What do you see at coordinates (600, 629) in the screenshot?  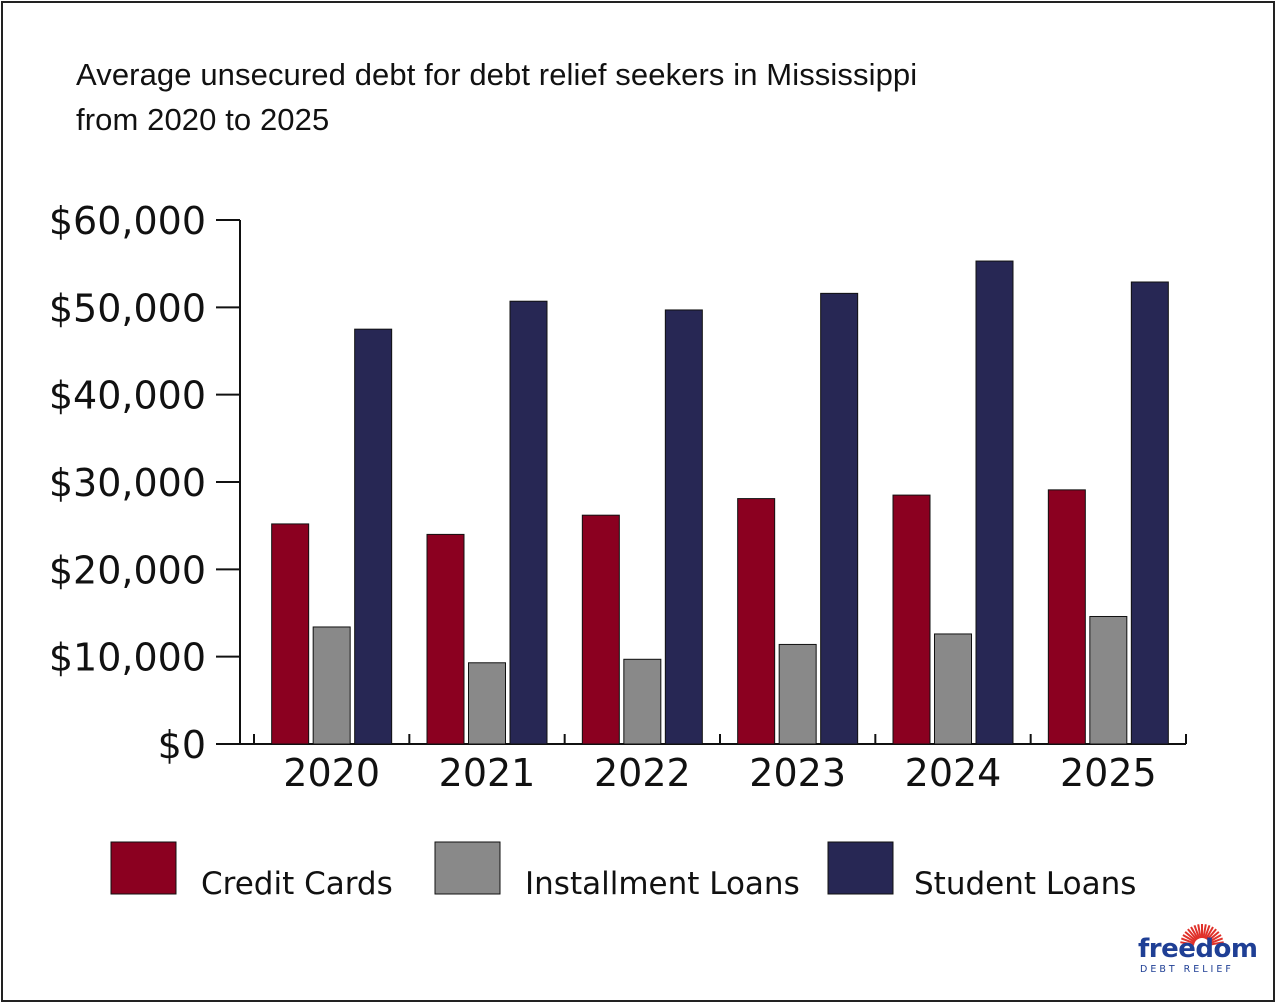 I see `bar-credit-cards-2022` at bounding box center [600, 629].